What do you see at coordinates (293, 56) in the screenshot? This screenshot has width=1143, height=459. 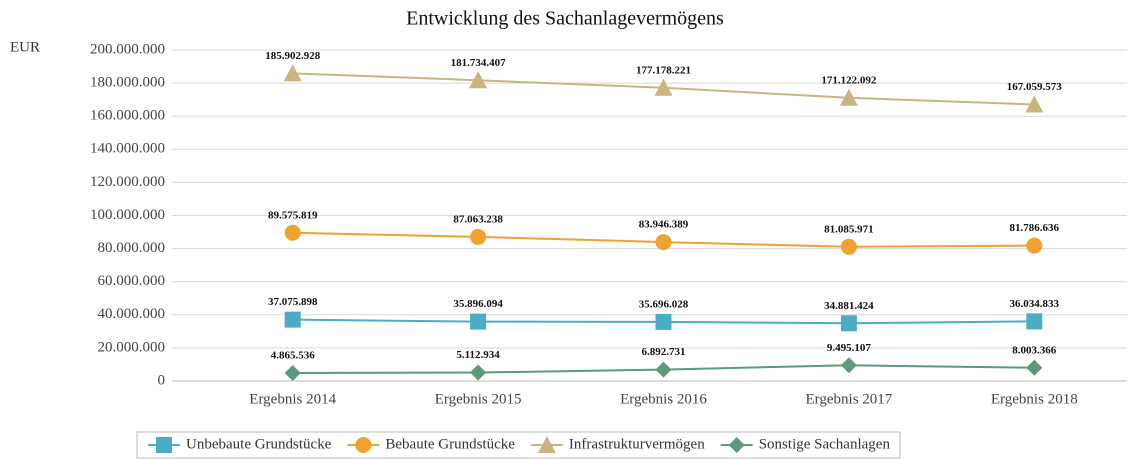 I see `value-label: 185.902.928` at bounding box center [293, 56].